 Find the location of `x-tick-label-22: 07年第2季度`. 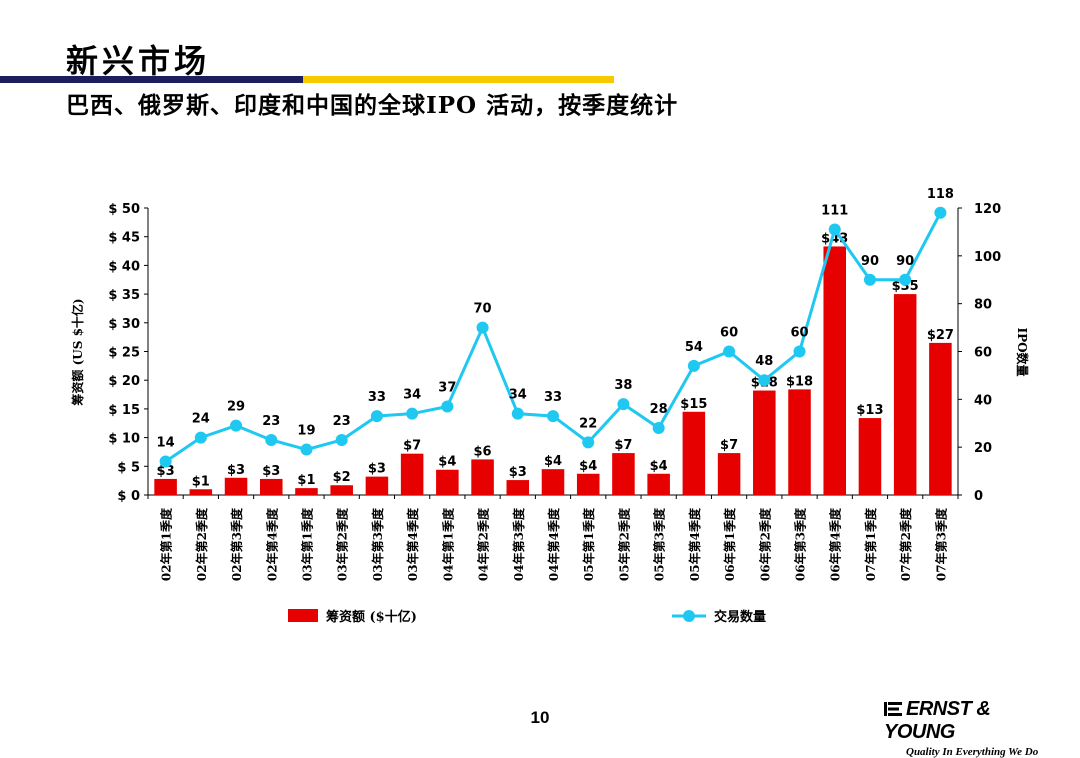

x-tick-label-22: 07年第2季度 is located at coordinates (905, 544).